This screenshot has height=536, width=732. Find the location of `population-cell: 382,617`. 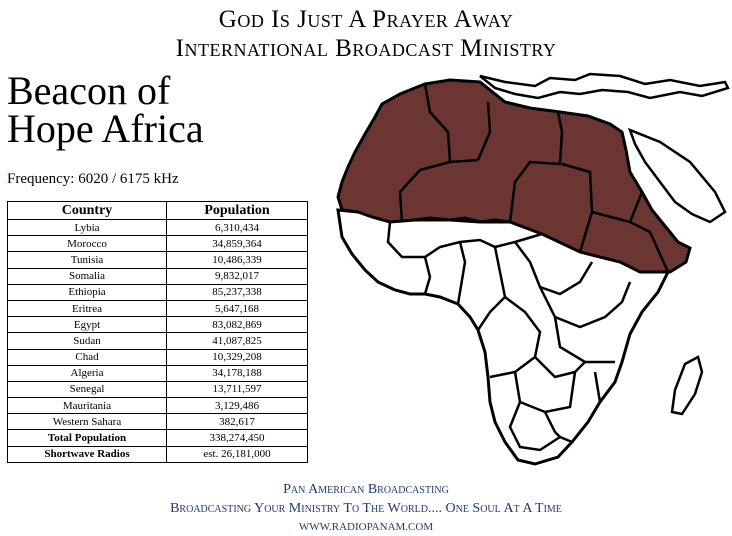

population-cell: 382,617 is located at coordinates (237, 422).